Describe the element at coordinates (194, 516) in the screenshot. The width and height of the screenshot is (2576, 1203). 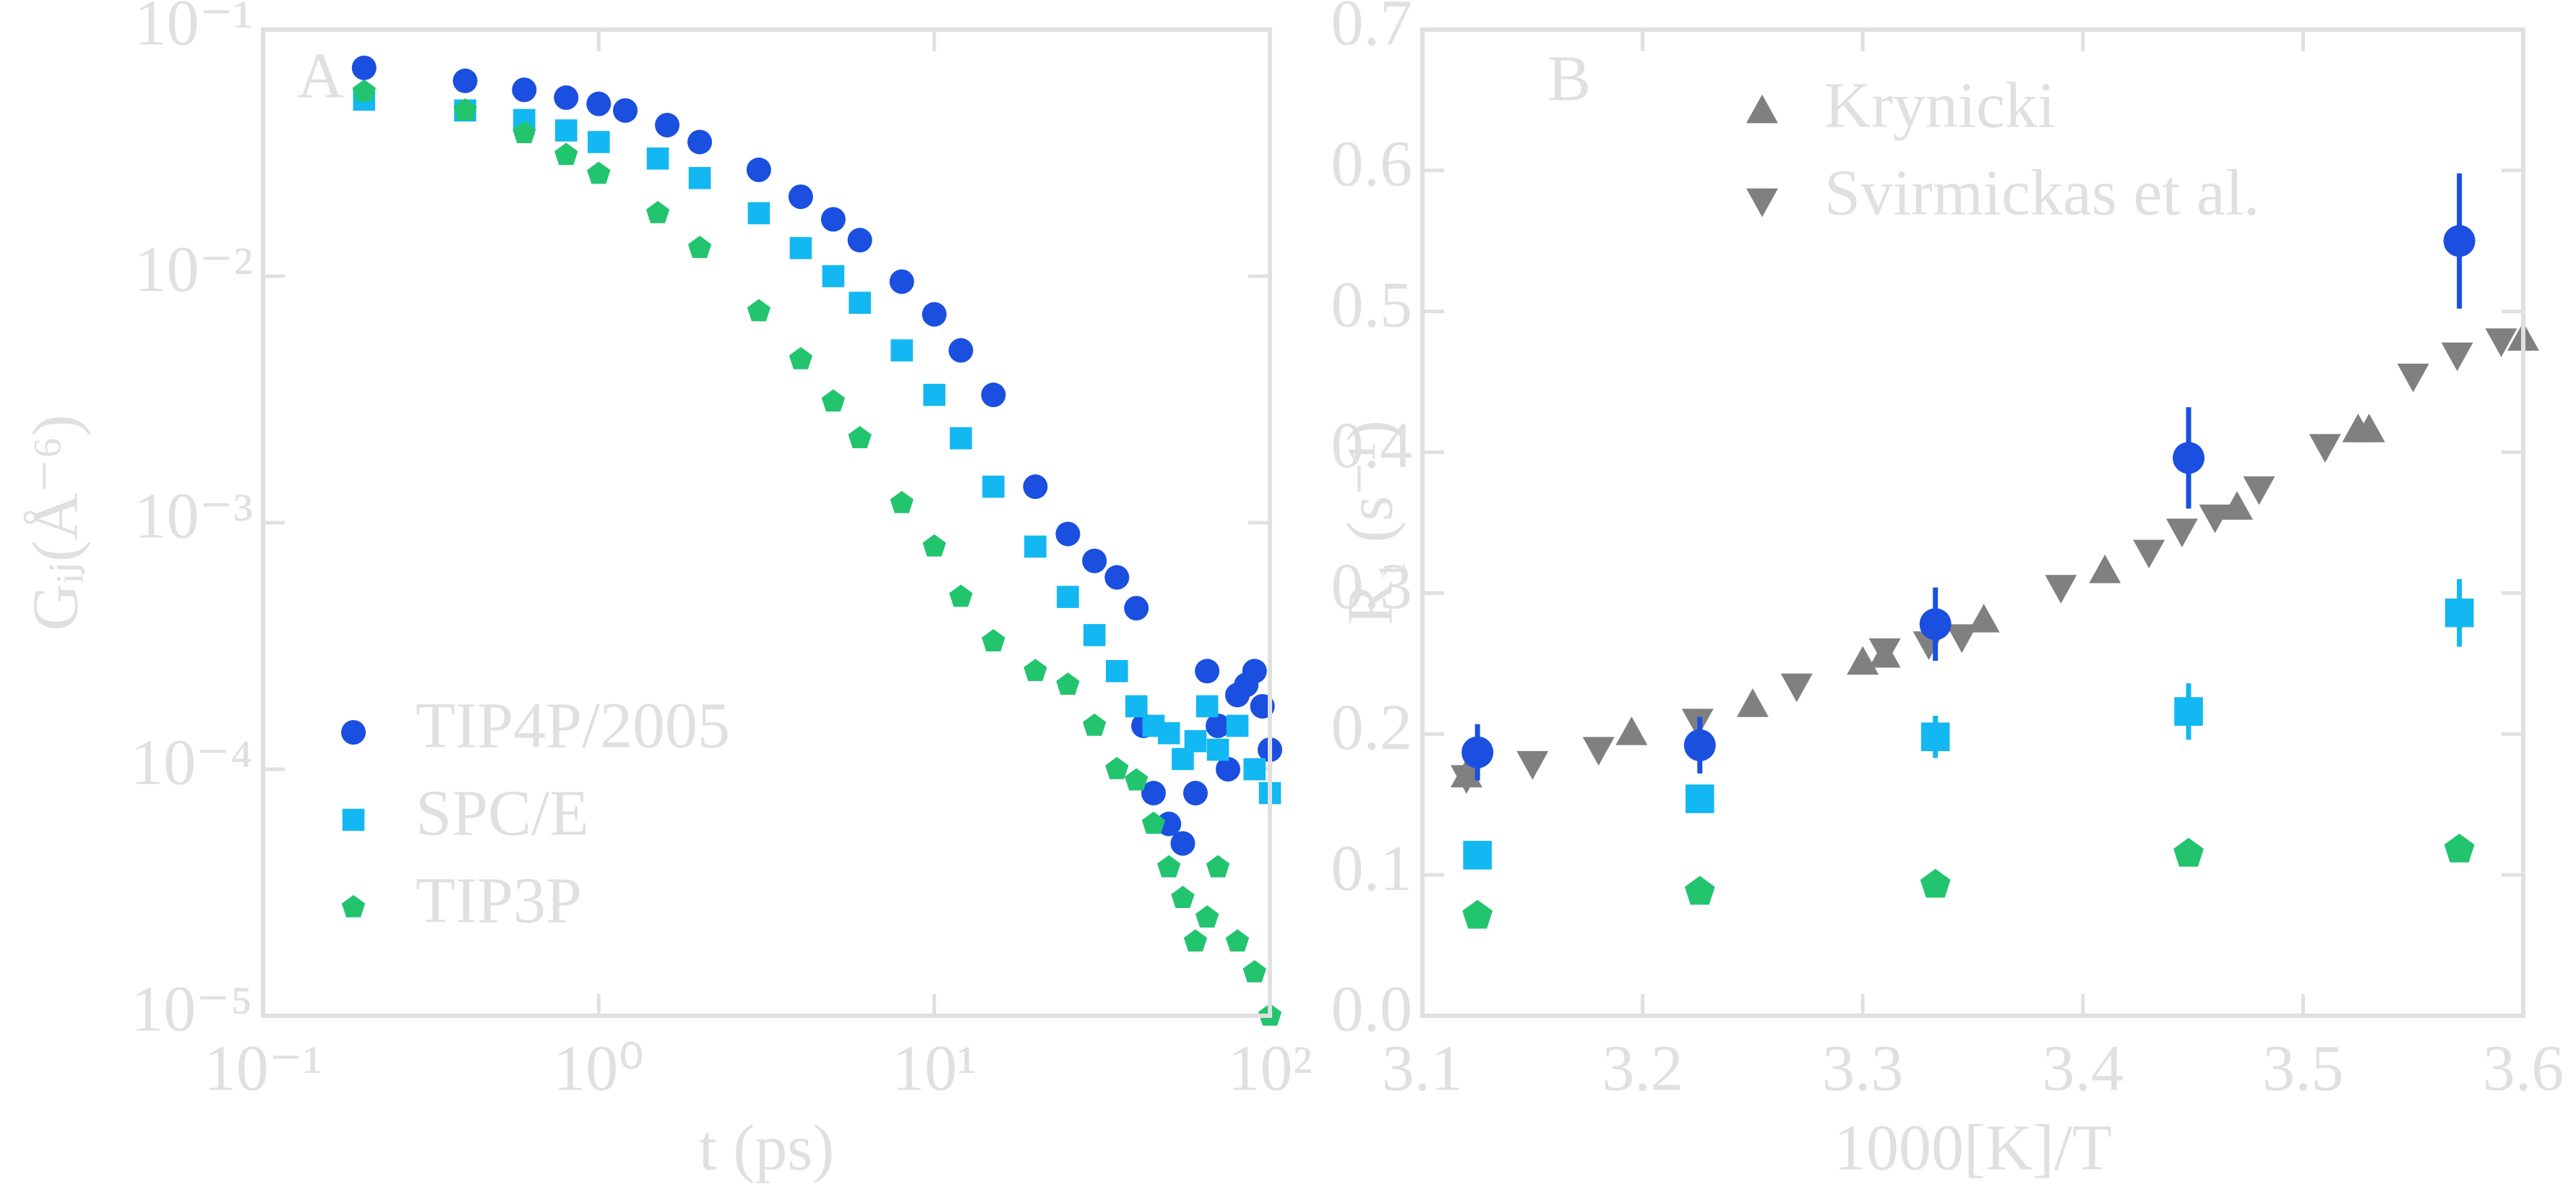
I see `y-tick-label: 10⁻³` at that location.